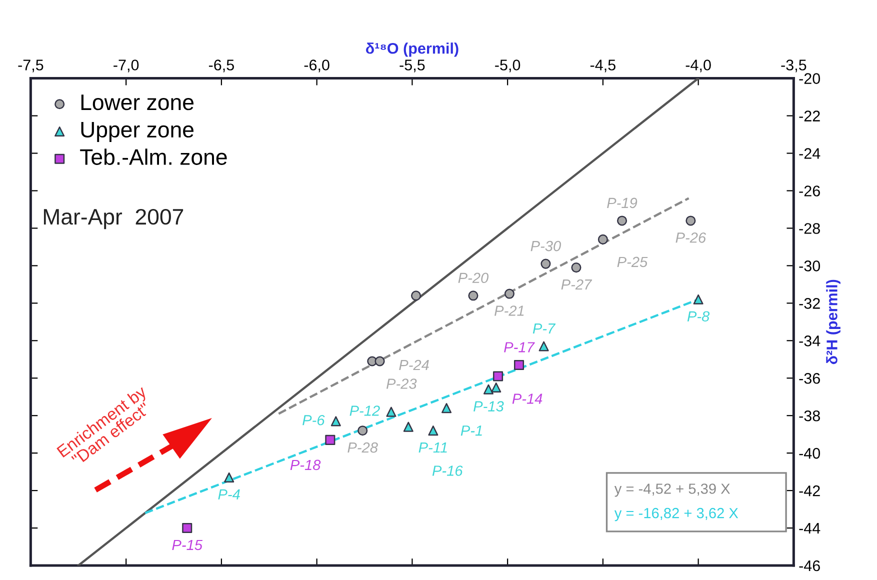 The image size is (877, 580). I want to click on x-tick-label: -5,5, so click(412, 66).